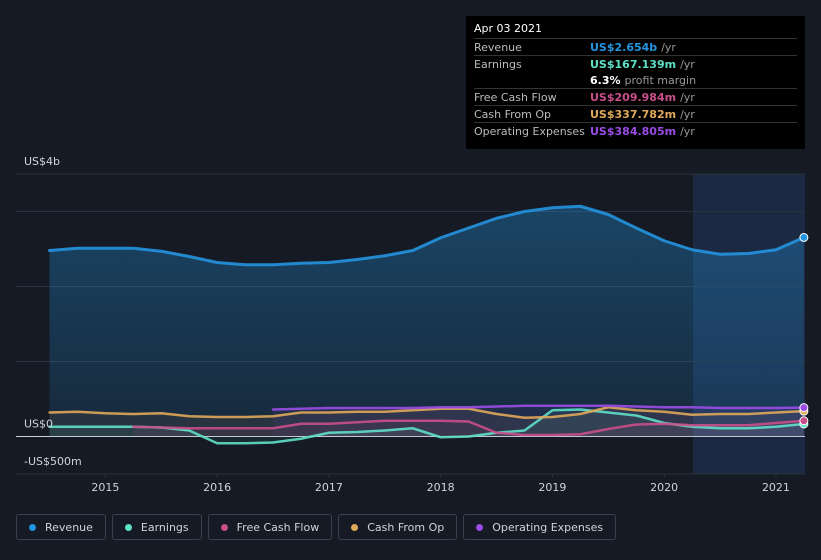  I want to click on legend-item: Operating Expenses, so click(540, 527).